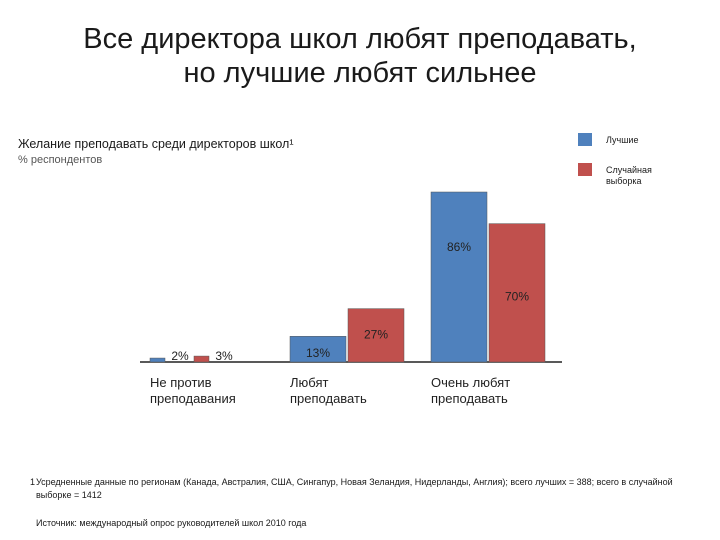 This screenshot has height=540, width=720. I want to click on legend-label-random: Случайная выборка, so click(629, 175).